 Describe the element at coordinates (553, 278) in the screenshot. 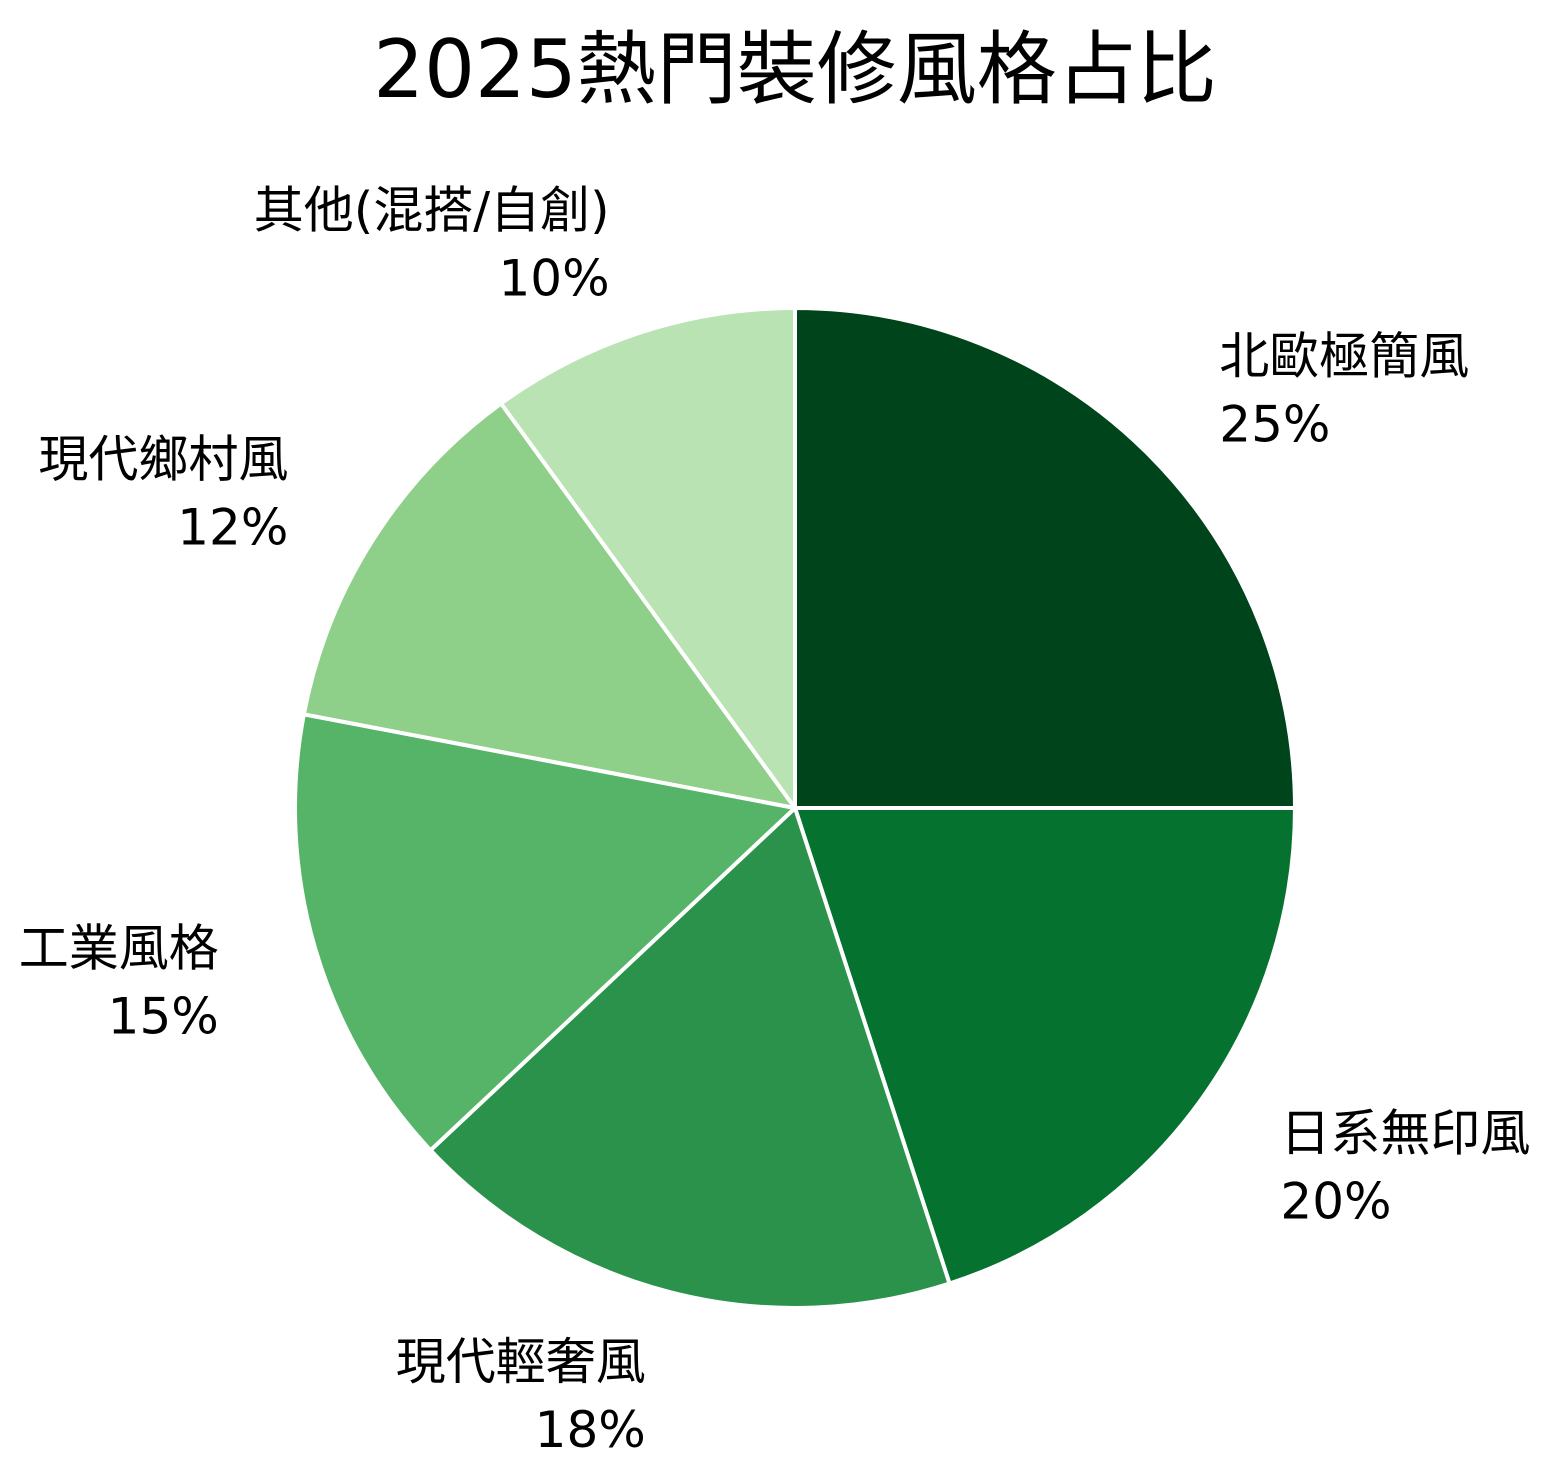

I see `slice-value-label-6: 10%` at that location.